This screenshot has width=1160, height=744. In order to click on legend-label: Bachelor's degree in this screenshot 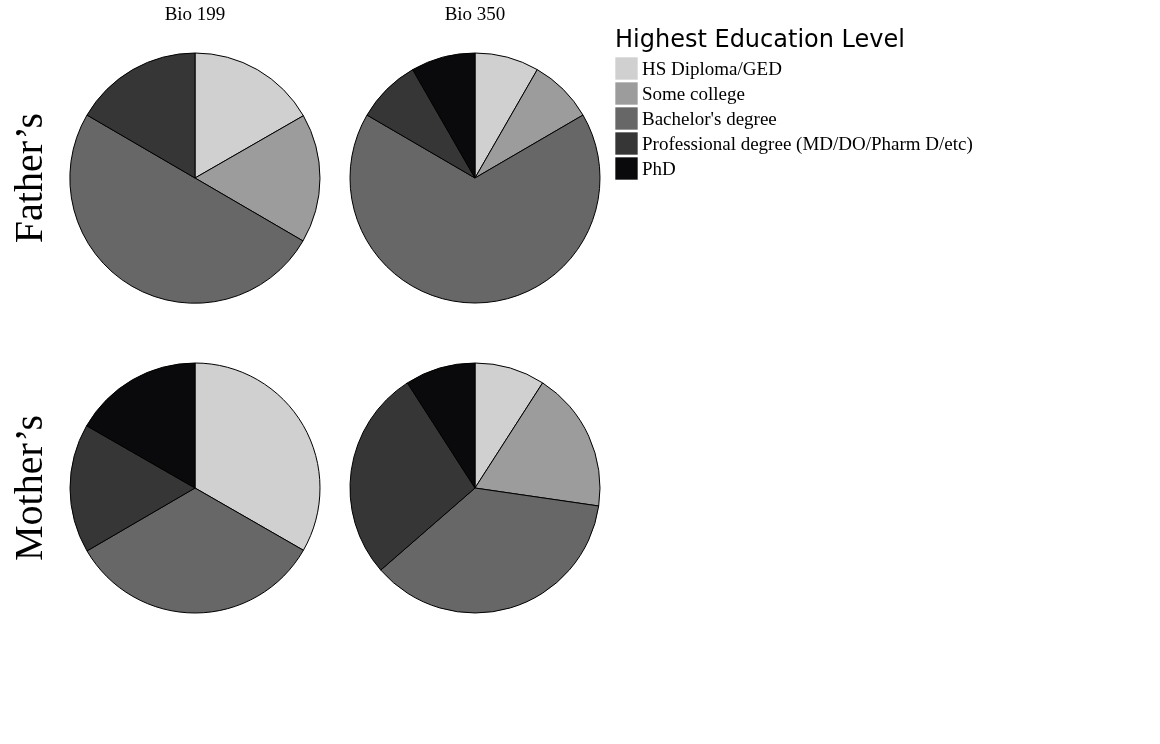, I will do `click(709, 118)`.